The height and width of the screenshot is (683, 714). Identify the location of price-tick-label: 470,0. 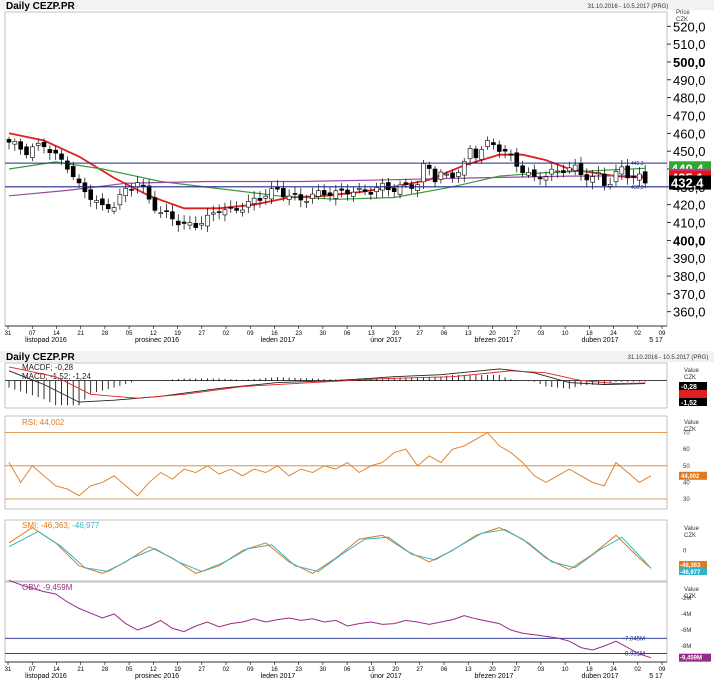
(689, 115).